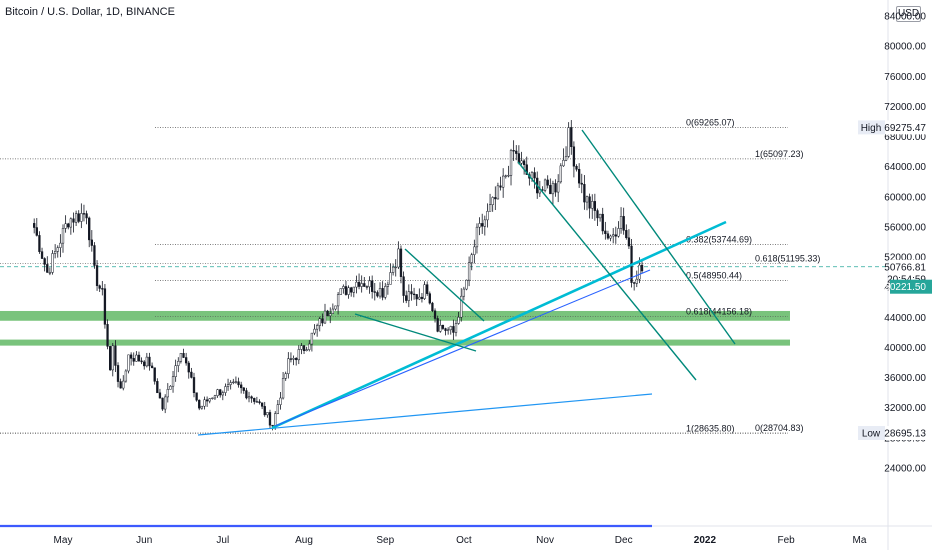  Describe the element at coordinates (719, 312) in the screenshot. I see `fib-level-label: 0.618(44156.18)` at that location.